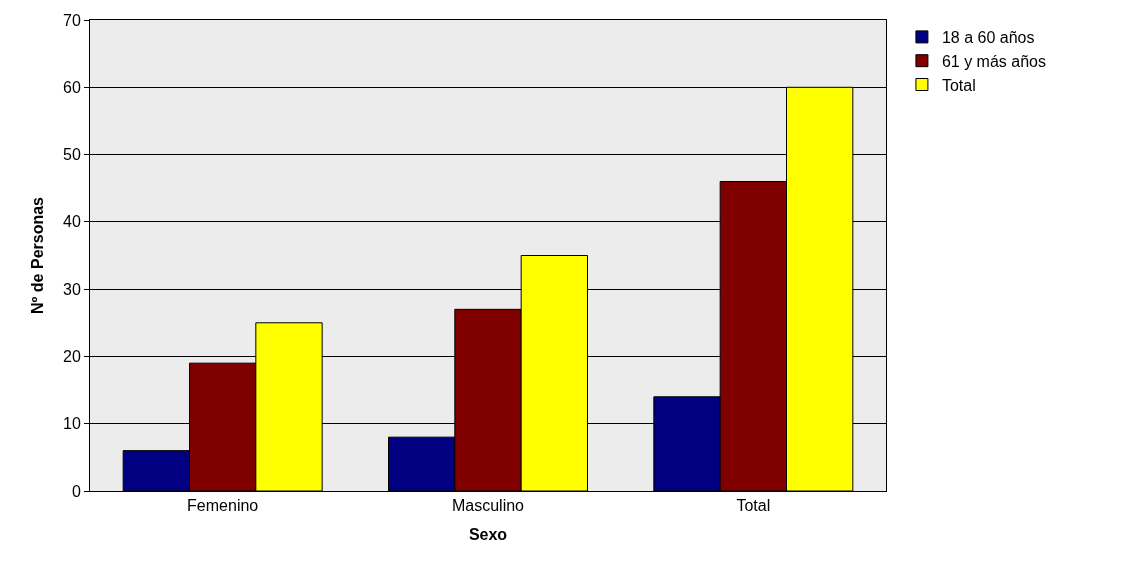 Image resolution: width=1126 pixels, height=571 pixels. I want to click on y-tick-label: 50, so click(72, 155).